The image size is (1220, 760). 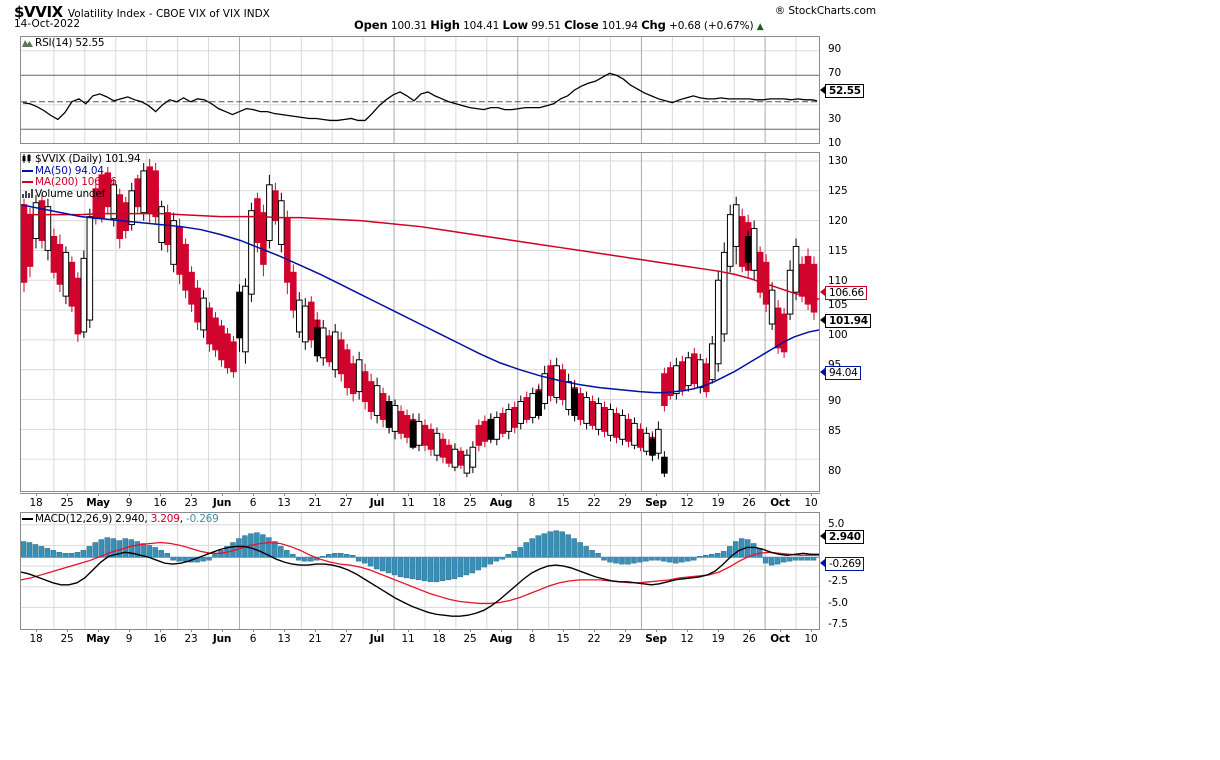 What do you see at coordinates (838, 191) in the screenshot?
I see `price-ytick-125: 125` at bounding box center [838, 191].